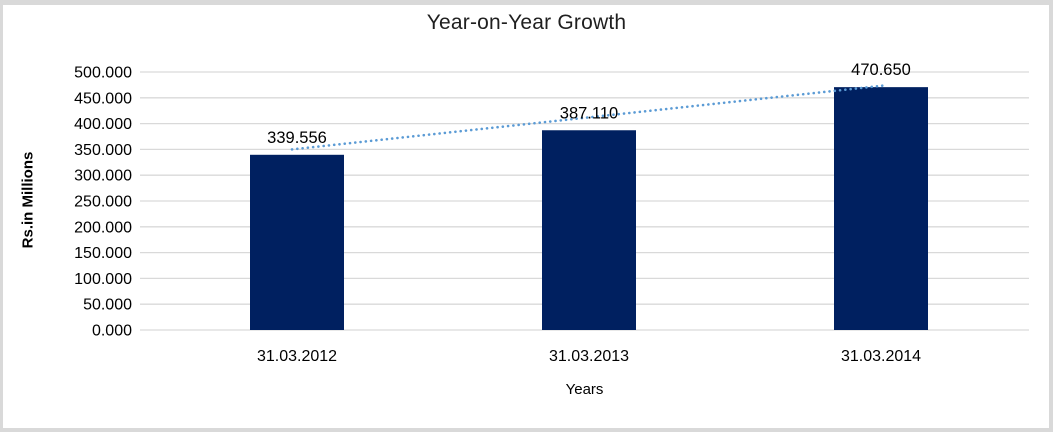 Image resolution: width=1053 pixels, height=432 pixels. I want to click on bar-31.03.2012, so click(297, 242).